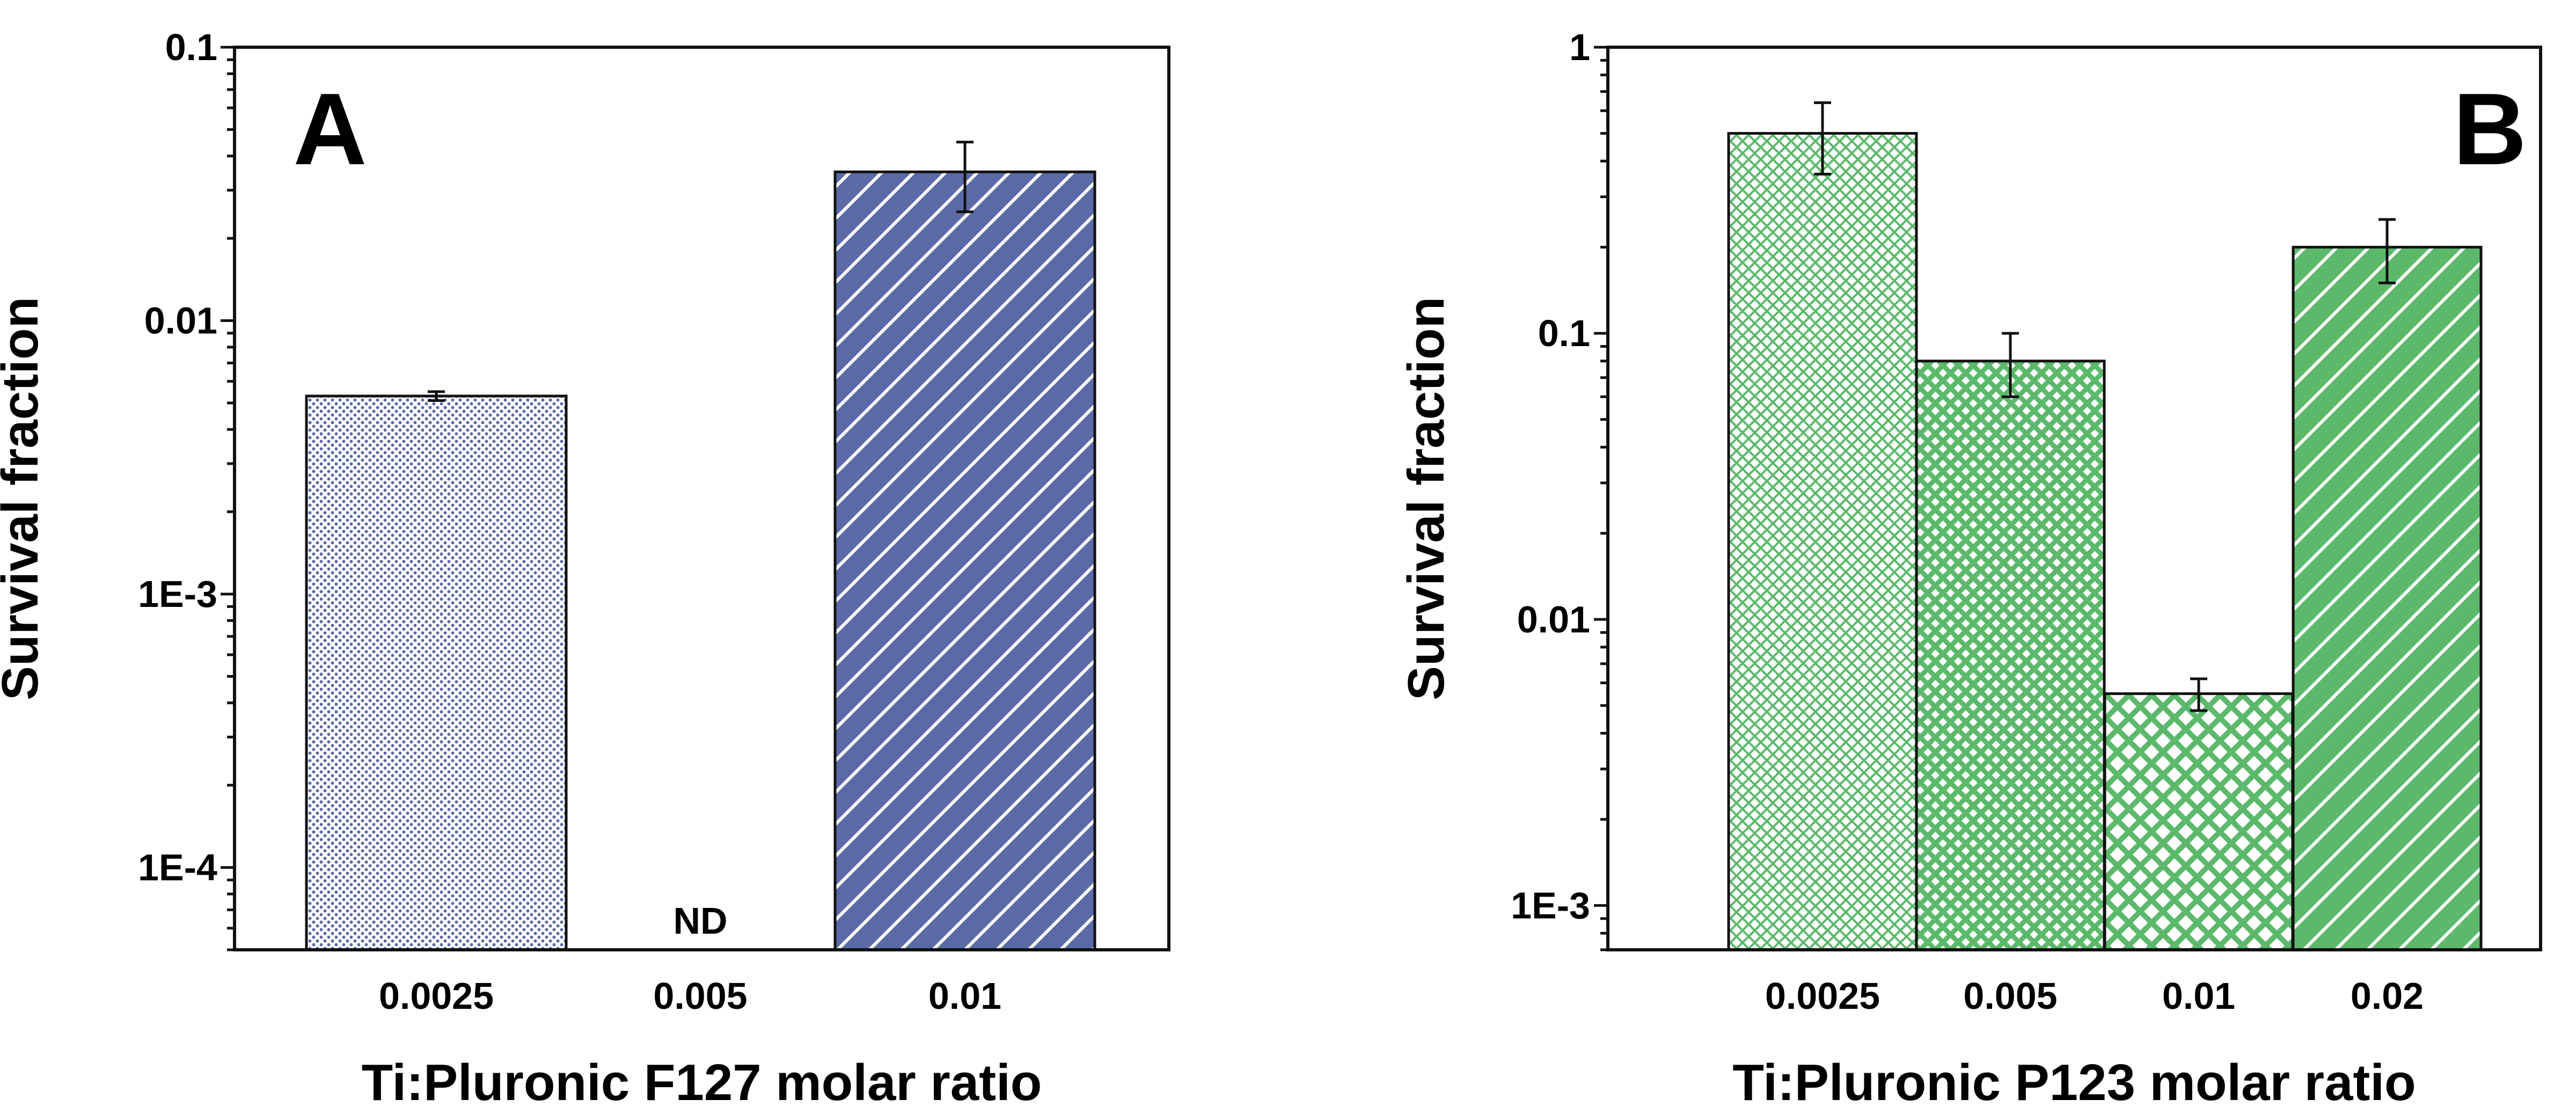  I want to click on y-tick-label-a-4: 1E-4, so click(177, 868).